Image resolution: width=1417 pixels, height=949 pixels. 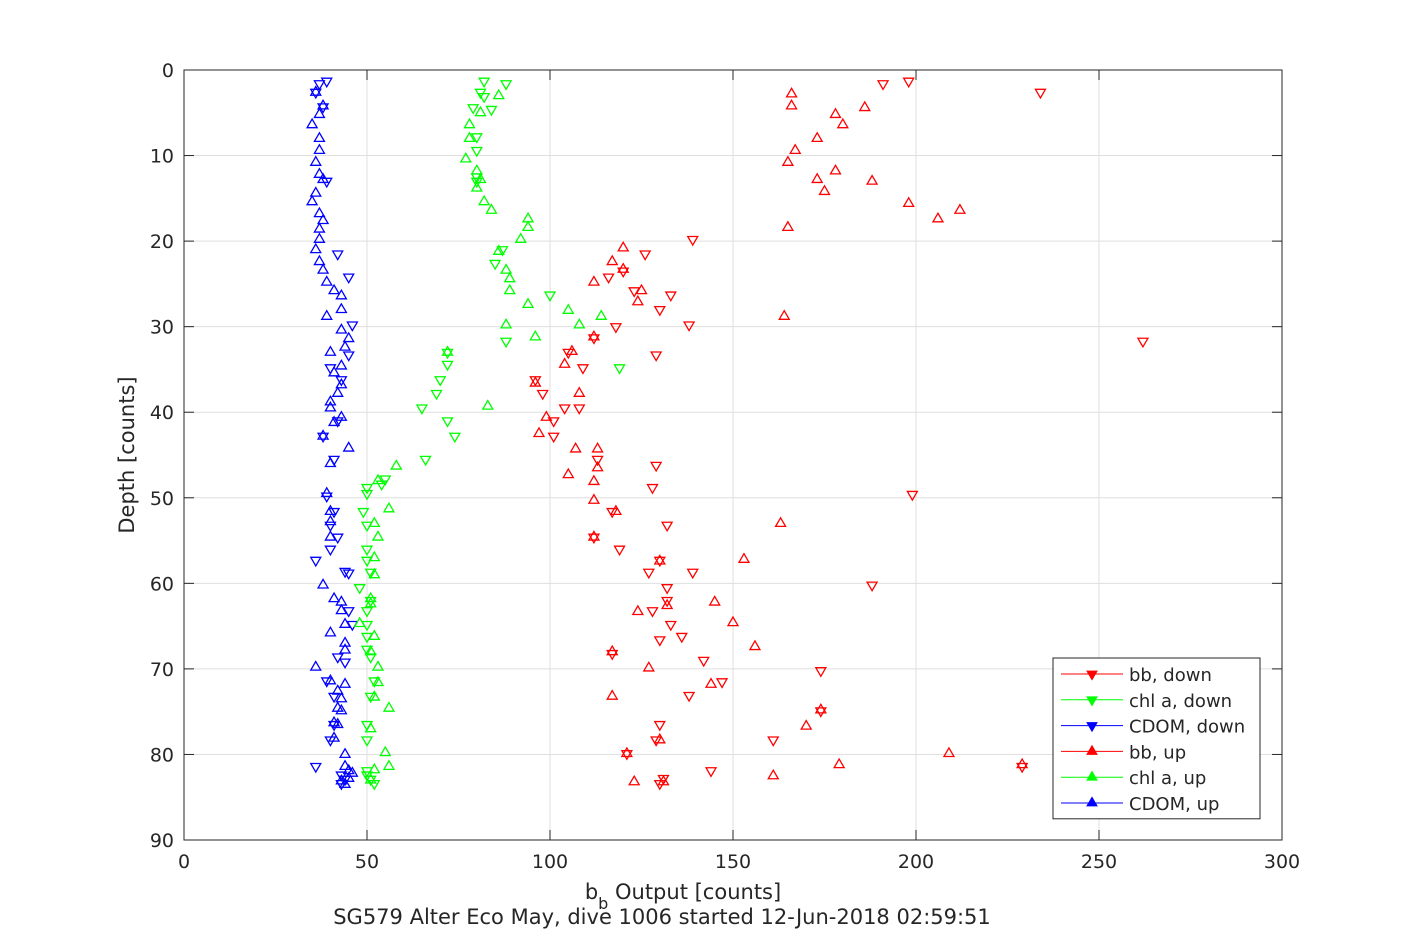 What do you see at coordinates (162, 499) in the screenshot?
I see `y-tick-label: 50` at bounding box center [162, 499].